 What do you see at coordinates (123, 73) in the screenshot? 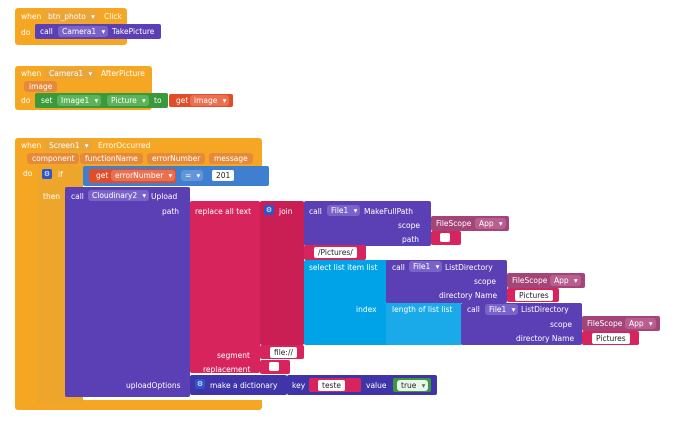
I see `event-name: AfterPicture` at bounding box center [123, 73].